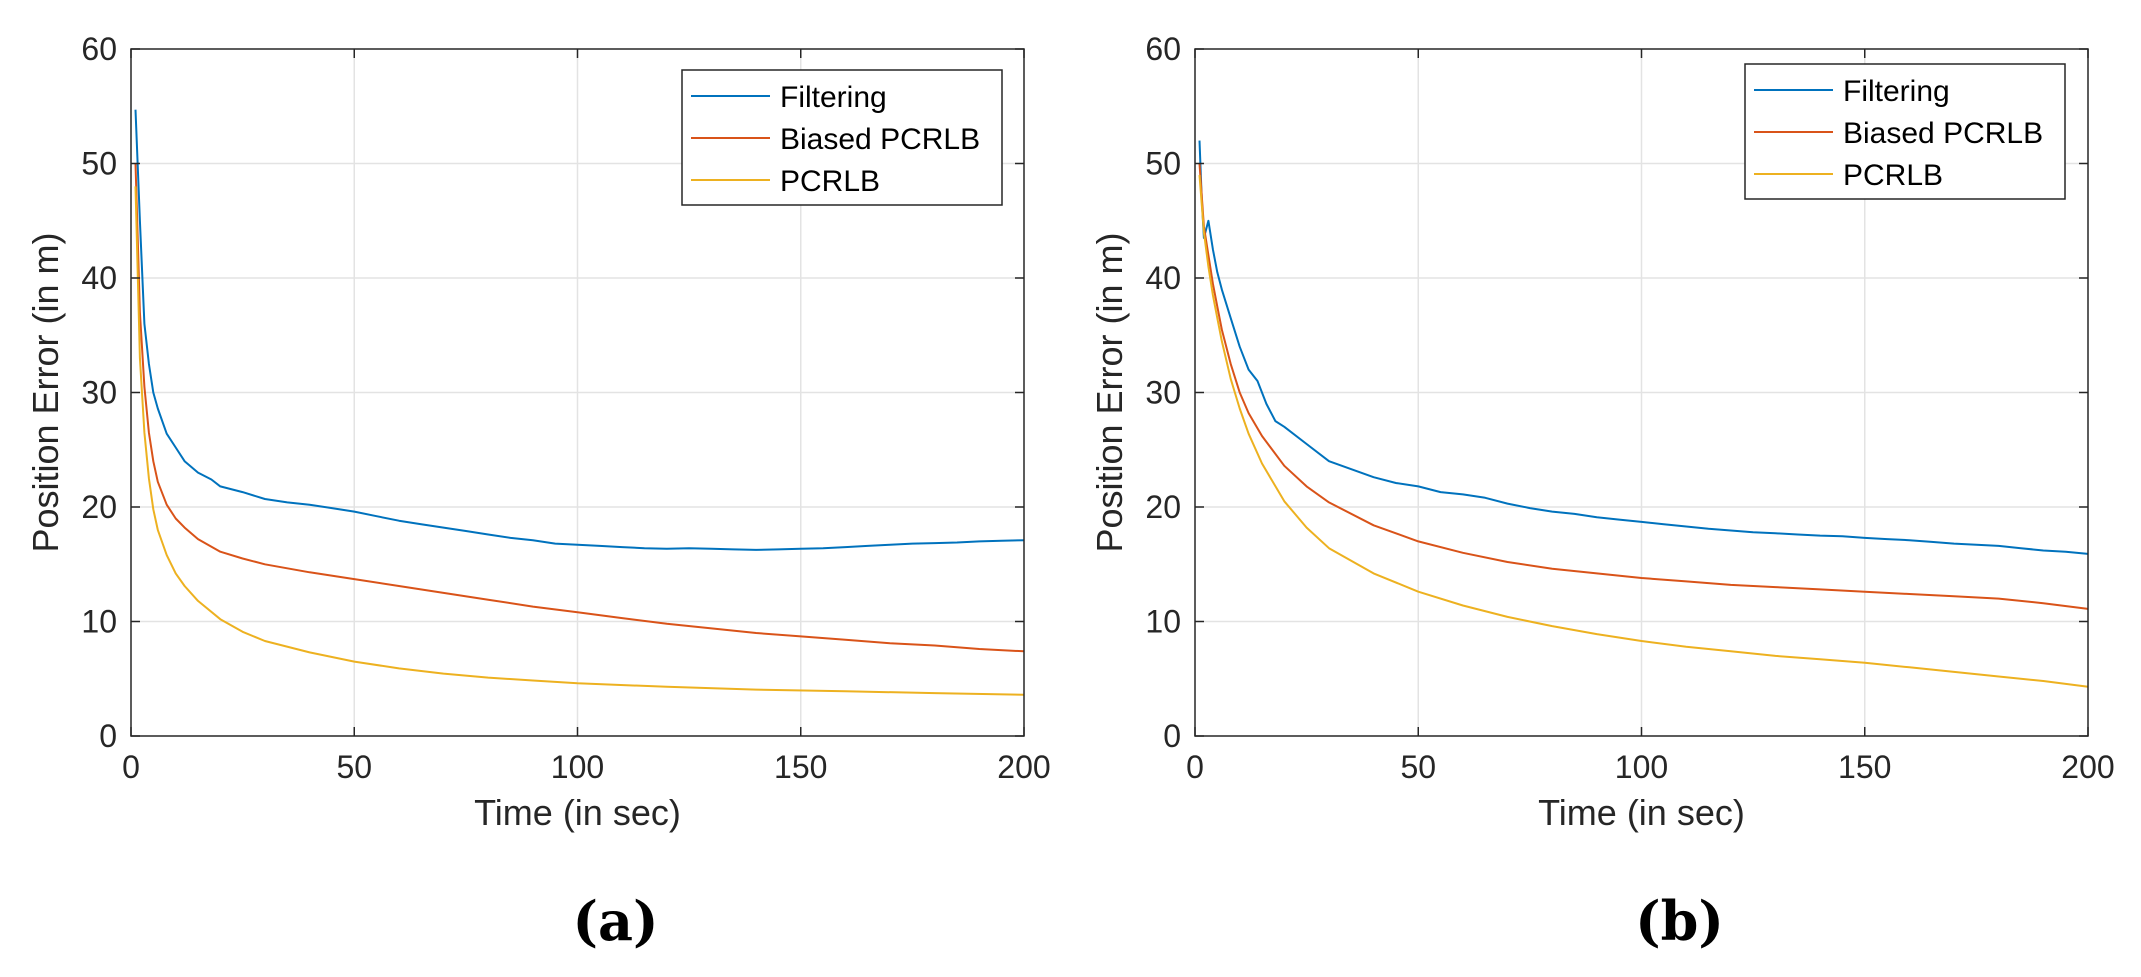 This screenshot has width=2141, height=977. I want to click on panel-label: (b), so click(1679, 921).